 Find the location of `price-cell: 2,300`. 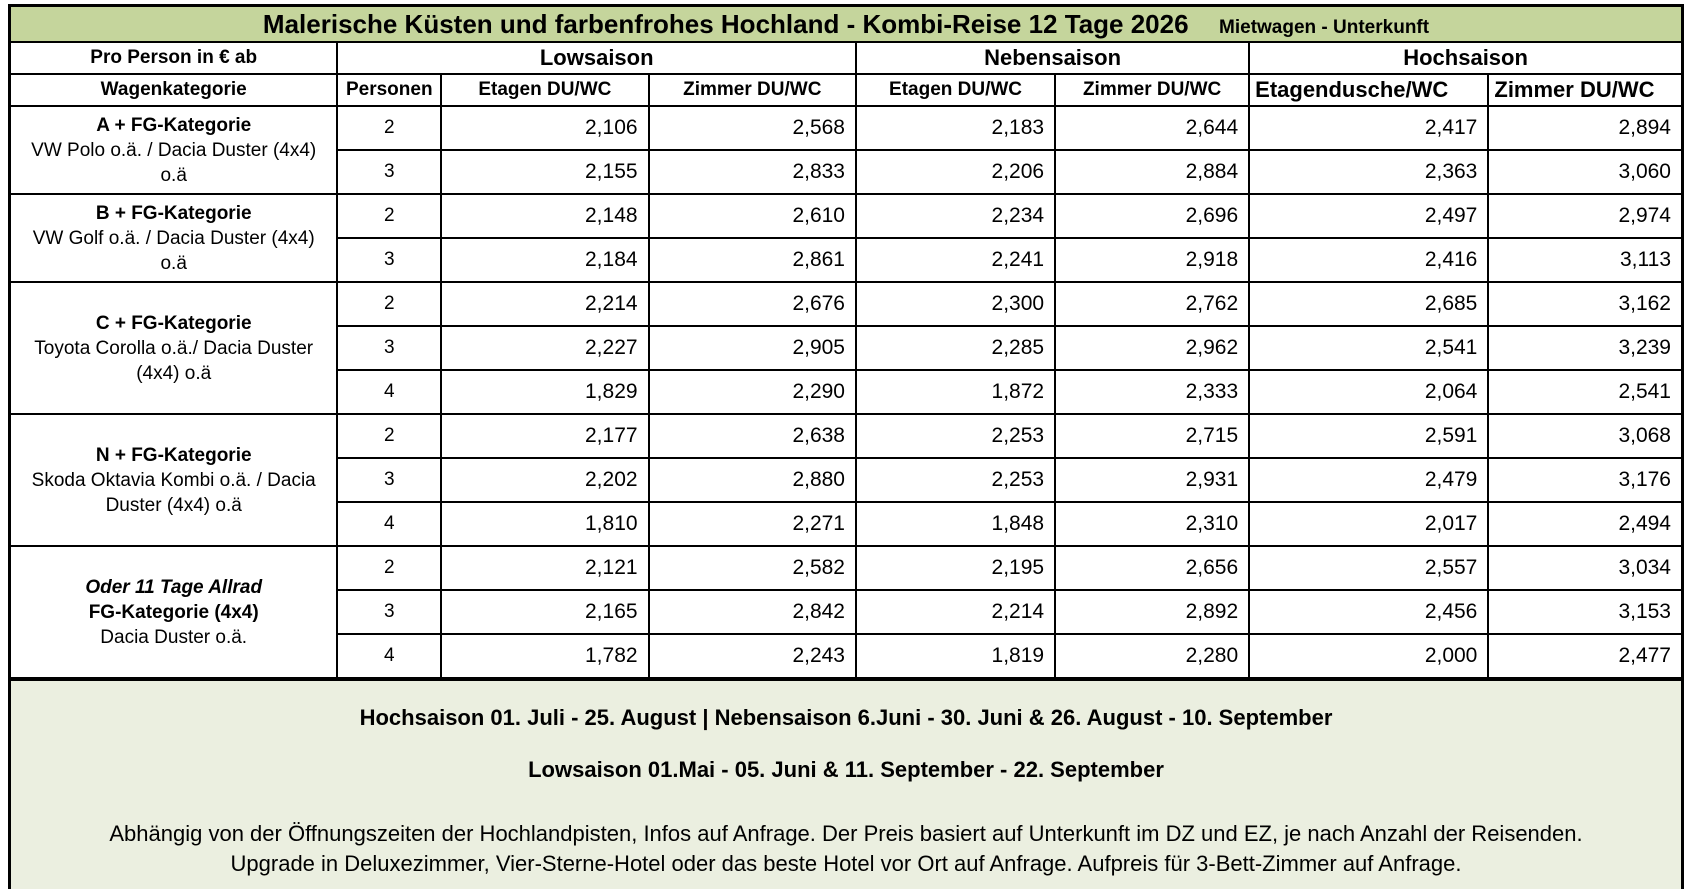

price-cell: 2,300 is located at coordinates (955, 304).